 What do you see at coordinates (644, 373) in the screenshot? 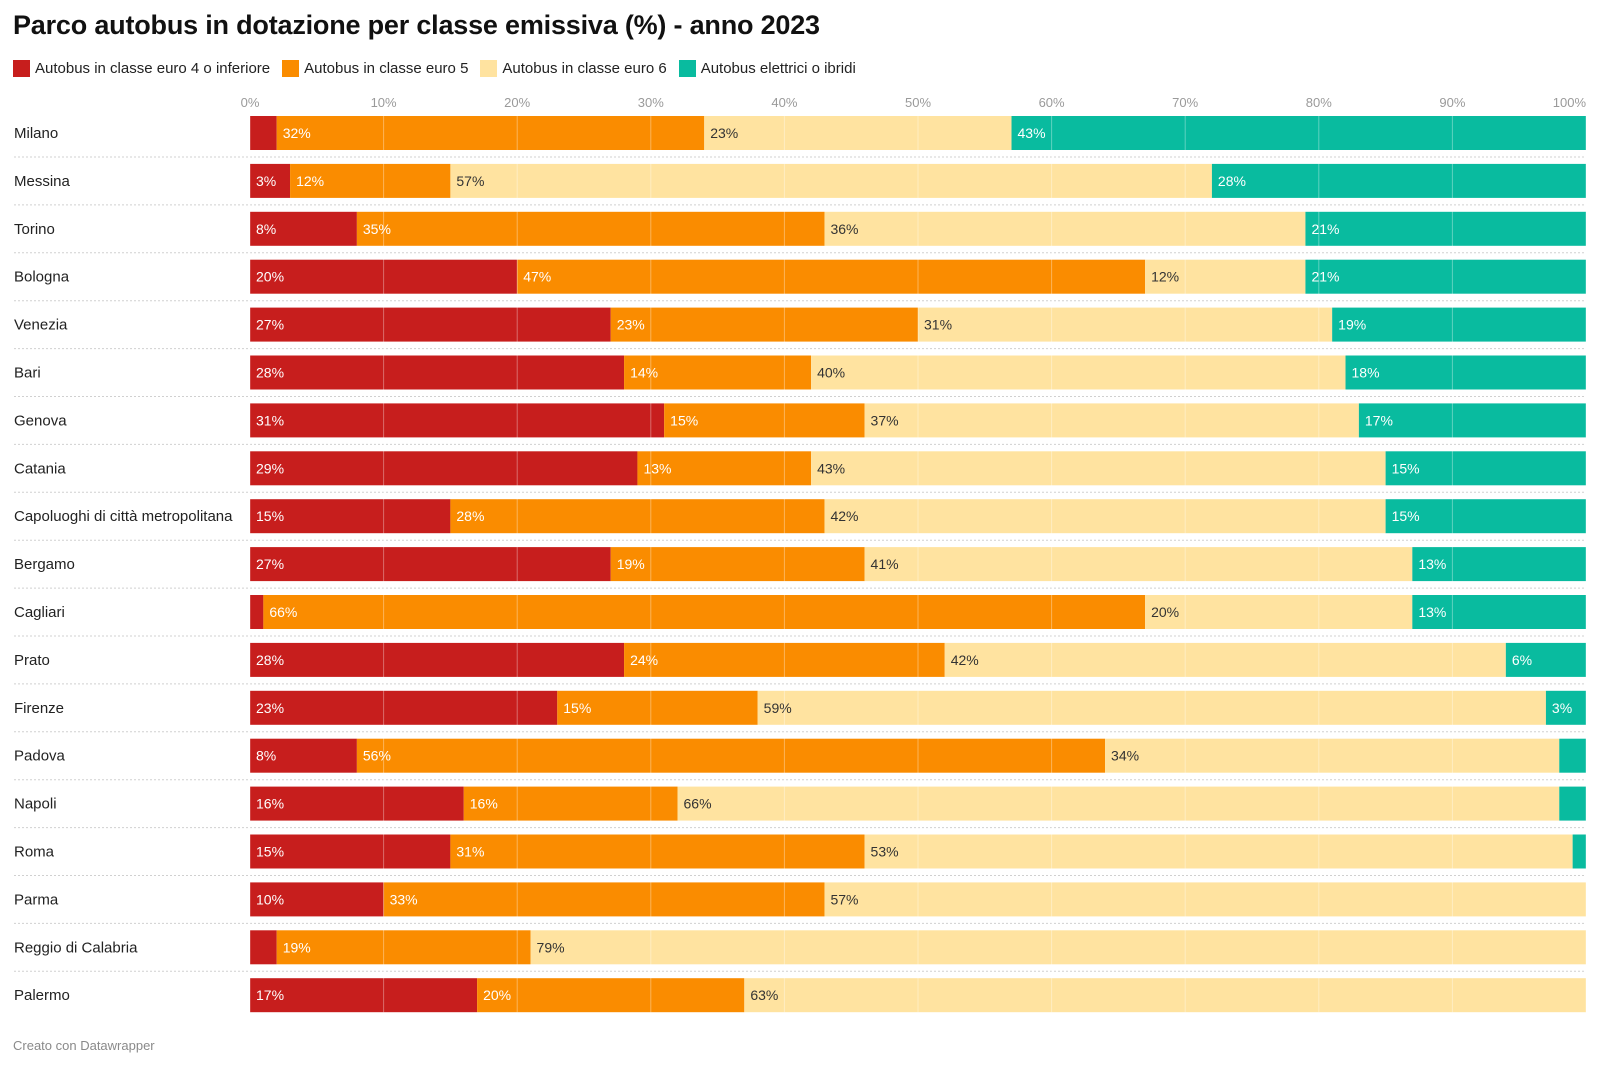
I see `data-label: 14%` at bounding box center [644, 373].